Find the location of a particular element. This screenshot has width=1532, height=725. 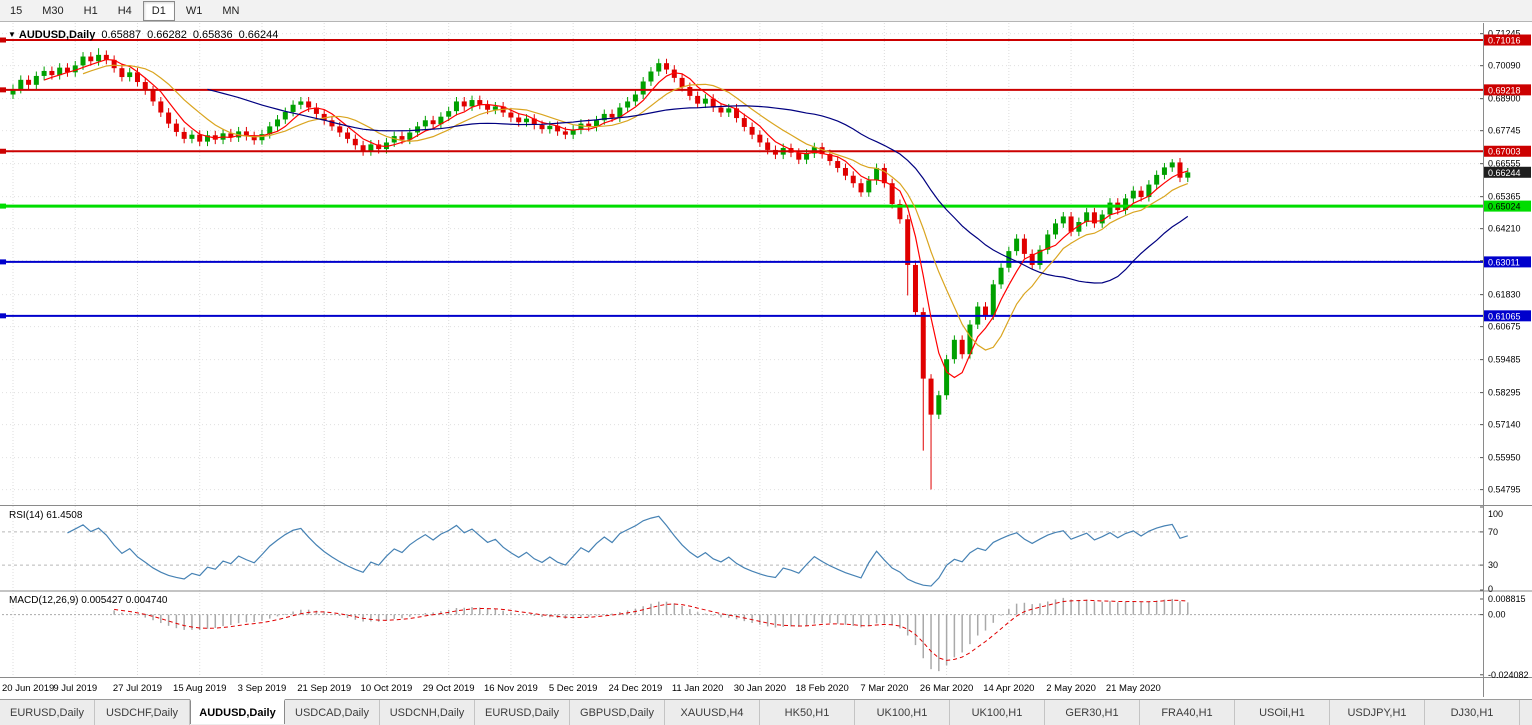

price-tick-label: 0.61830 is located at coordinates (1504, 295).